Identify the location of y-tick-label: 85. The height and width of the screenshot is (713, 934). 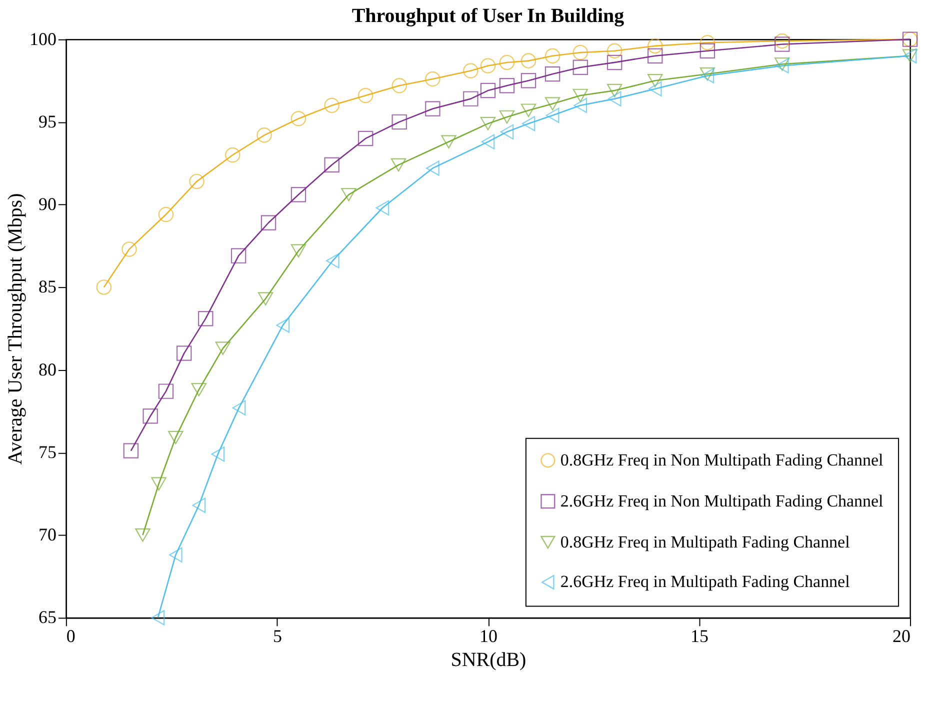
(47, 286).